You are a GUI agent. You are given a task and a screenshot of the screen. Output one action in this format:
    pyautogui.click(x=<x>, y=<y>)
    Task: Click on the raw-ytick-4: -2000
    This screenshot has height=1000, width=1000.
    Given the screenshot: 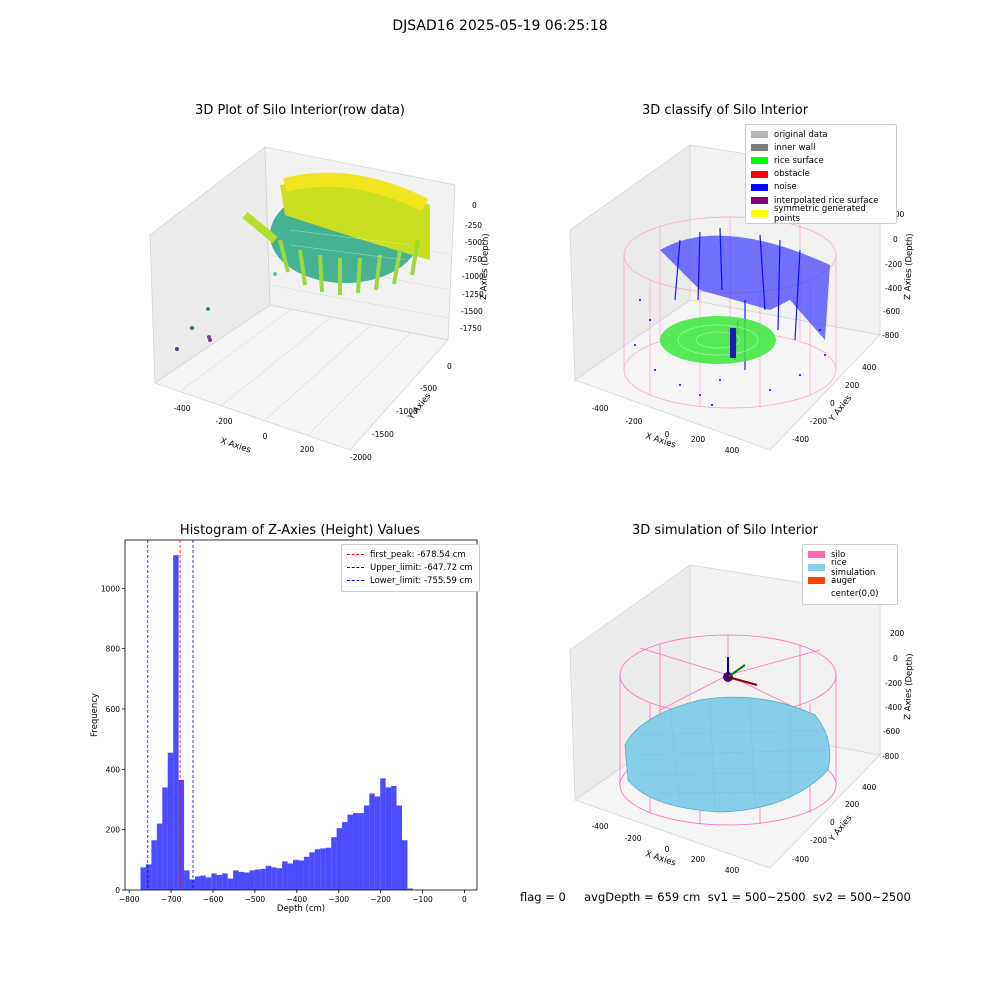 What is the action you would take?
    pyautogui.click(x=361, y=457)
    